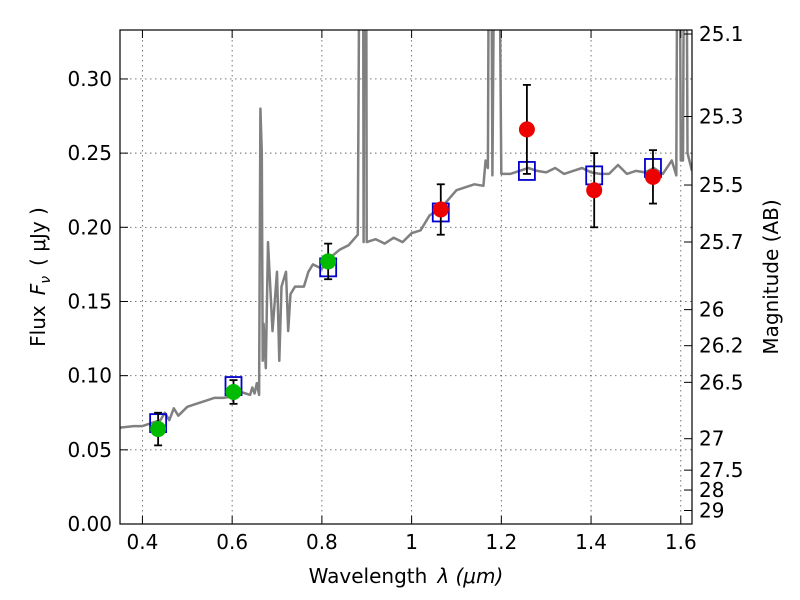 This screenshot has height=600, width=800. I want to click on y-tick-label: 0.20, so click(89, 227).